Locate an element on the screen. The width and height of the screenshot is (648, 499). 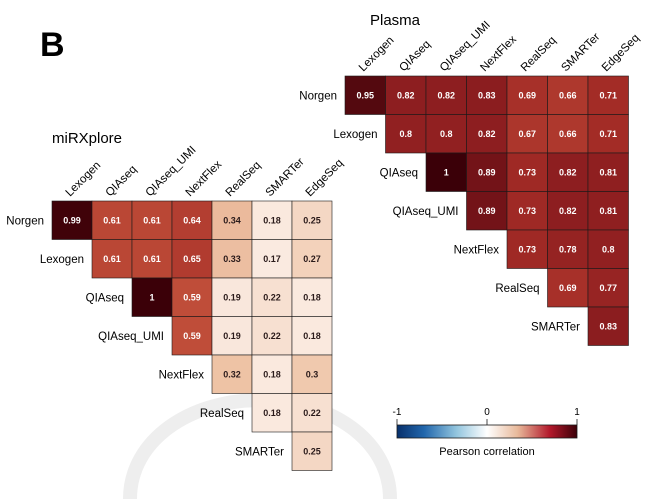
cell-value-label: 0.59 is located at coordinates (192, 297).